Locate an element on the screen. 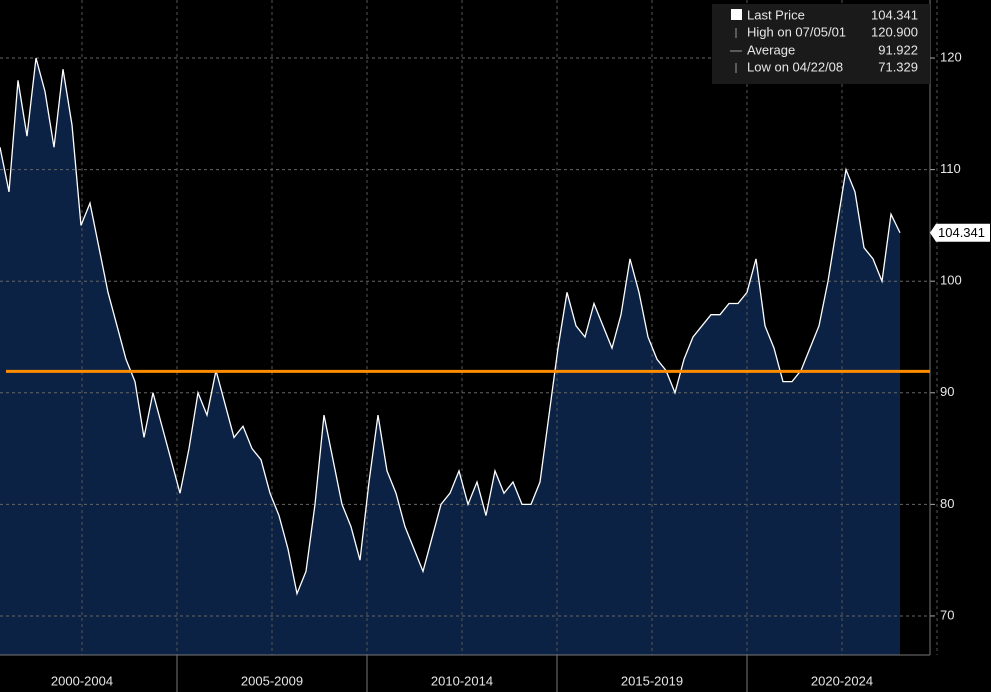  legend-value: 91.922 is located at coordinates (898, 49).